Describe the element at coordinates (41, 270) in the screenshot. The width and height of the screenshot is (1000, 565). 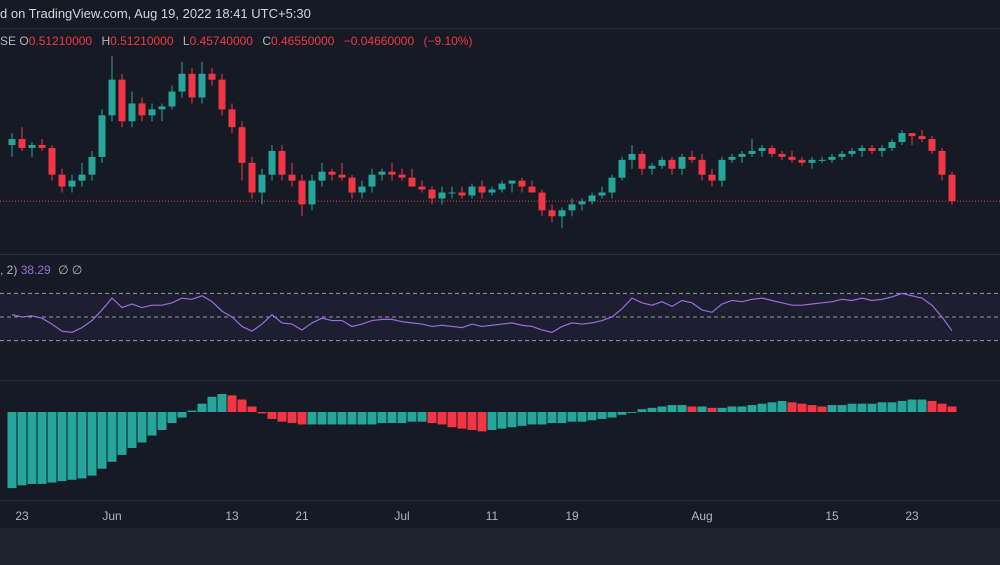
I see `rsi-legend: , 2) 38.29 ∅ ∅` at that location.